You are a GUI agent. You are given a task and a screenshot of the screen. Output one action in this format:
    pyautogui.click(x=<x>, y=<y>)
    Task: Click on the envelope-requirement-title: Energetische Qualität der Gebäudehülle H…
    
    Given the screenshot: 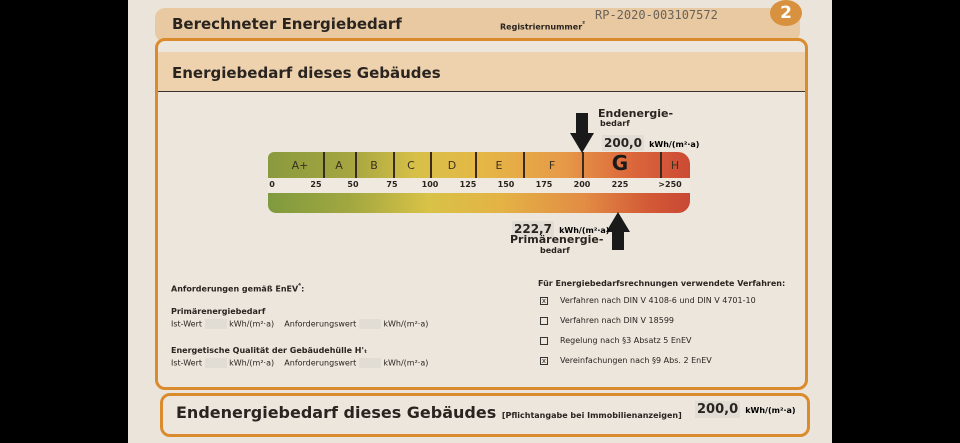 What is the action you would take?
    pyautogui.click(x=269, y=350)
    